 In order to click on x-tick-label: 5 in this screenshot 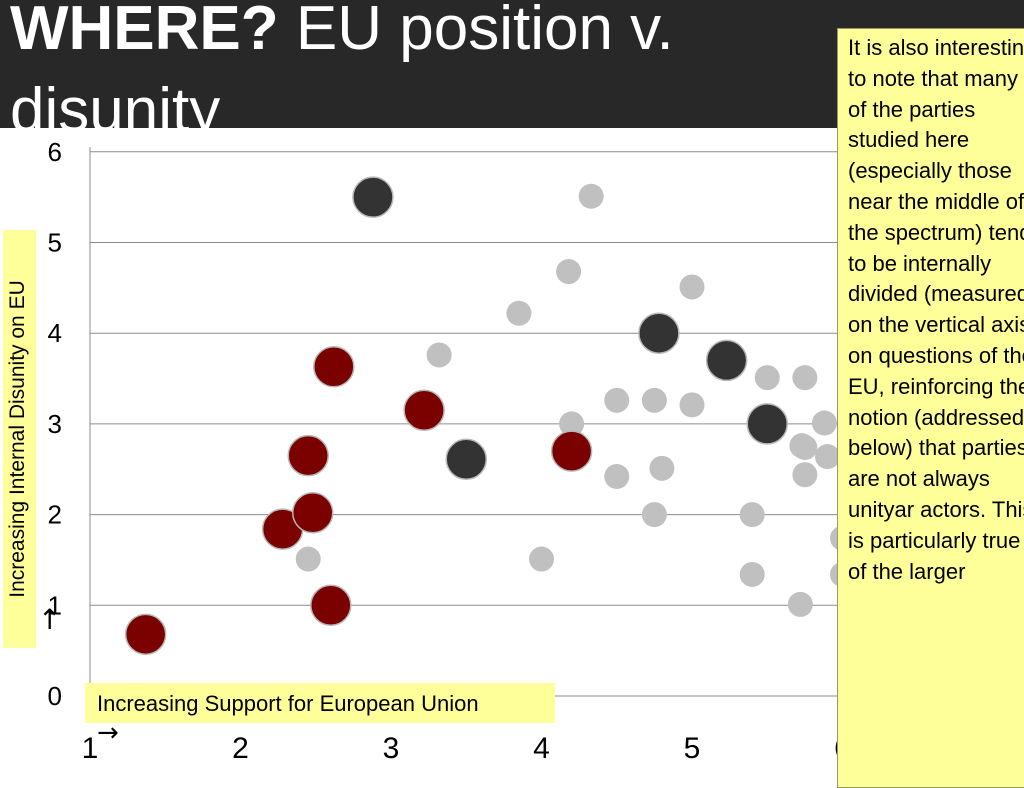, I will do `click(692, 748)`.